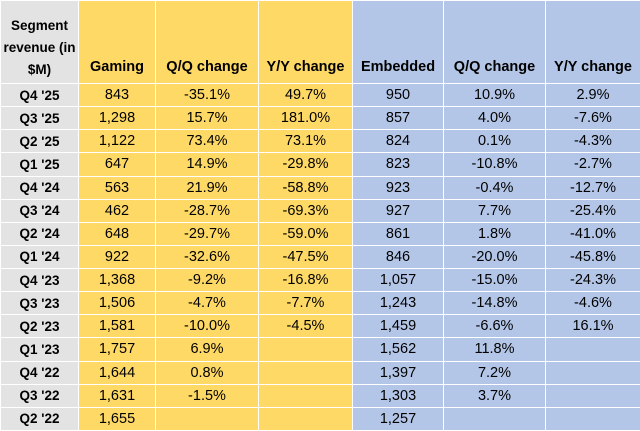 This screenshot has height=431, width=640. Describe the element at coordinates (592, 95) in the screenshot. I see `cell: 2.9%` at that location.